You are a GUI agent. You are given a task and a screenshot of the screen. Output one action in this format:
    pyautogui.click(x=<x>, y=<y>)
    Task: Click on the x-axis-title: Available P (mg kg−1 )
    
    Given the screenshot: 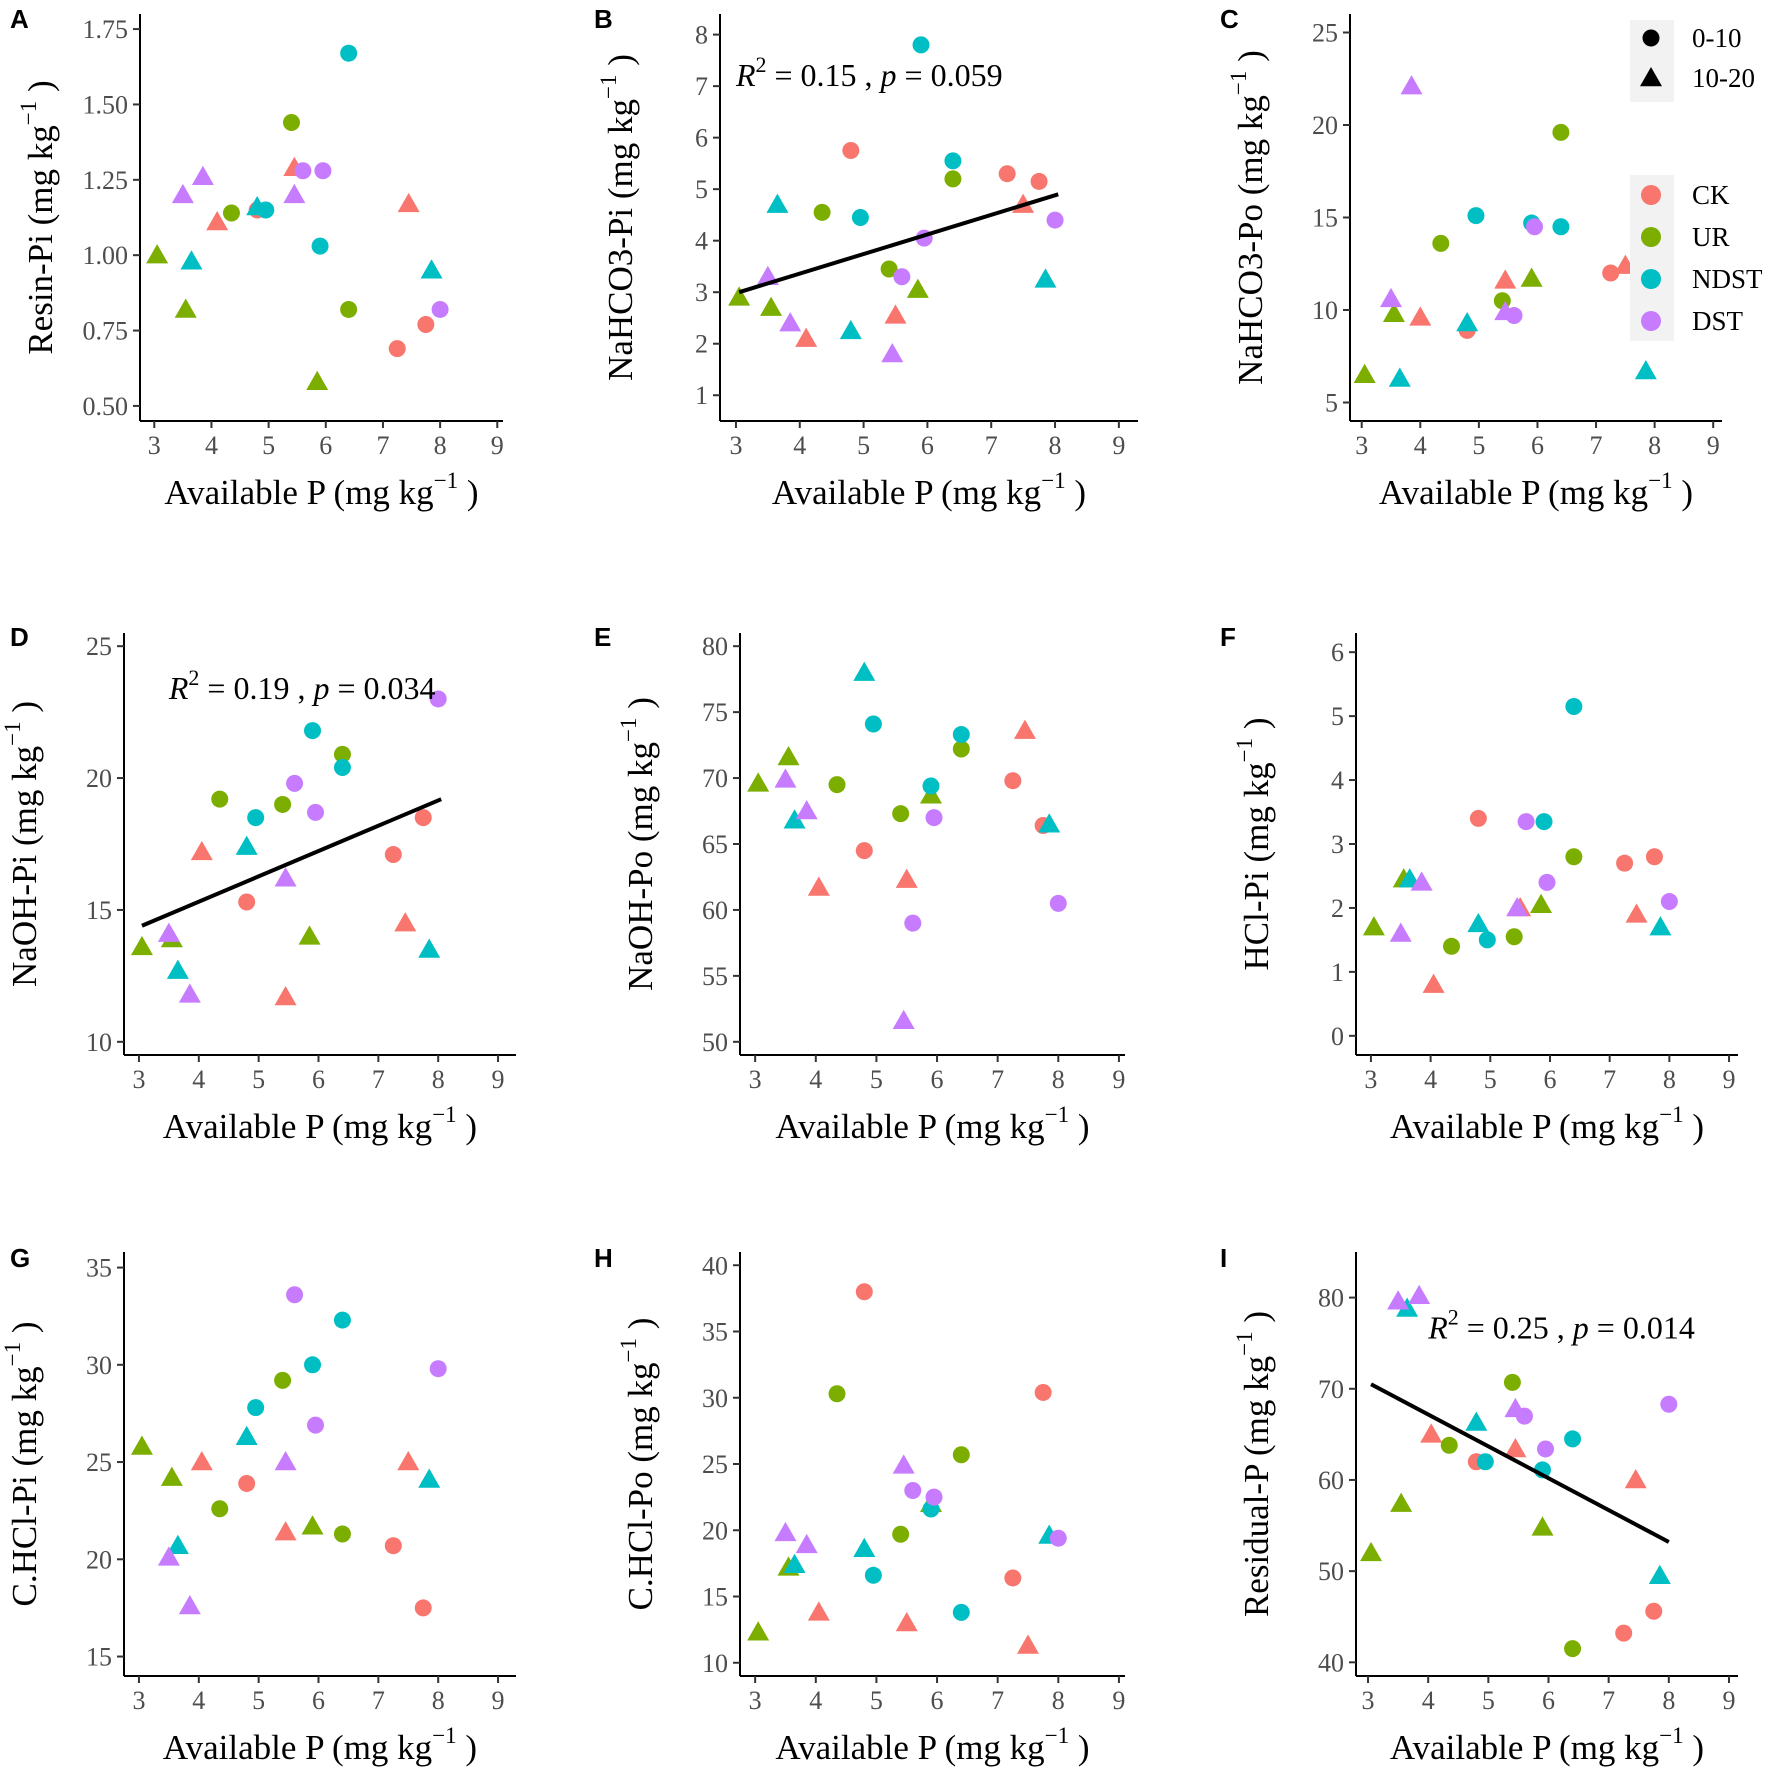 What is the action you would take?
    pyautogui.click(x=929, y=490)
    